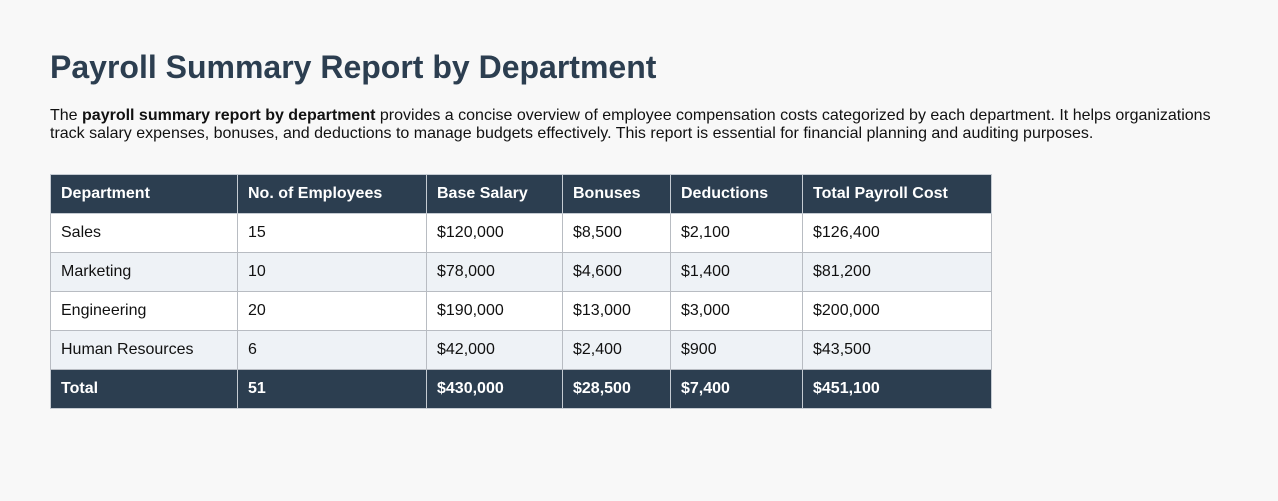  What do you see at coordinates (897, 194) in the screenshot?
I see `column-header-total-payroll-cost: Total Payroll Cost` at bounding box center [897, 194].